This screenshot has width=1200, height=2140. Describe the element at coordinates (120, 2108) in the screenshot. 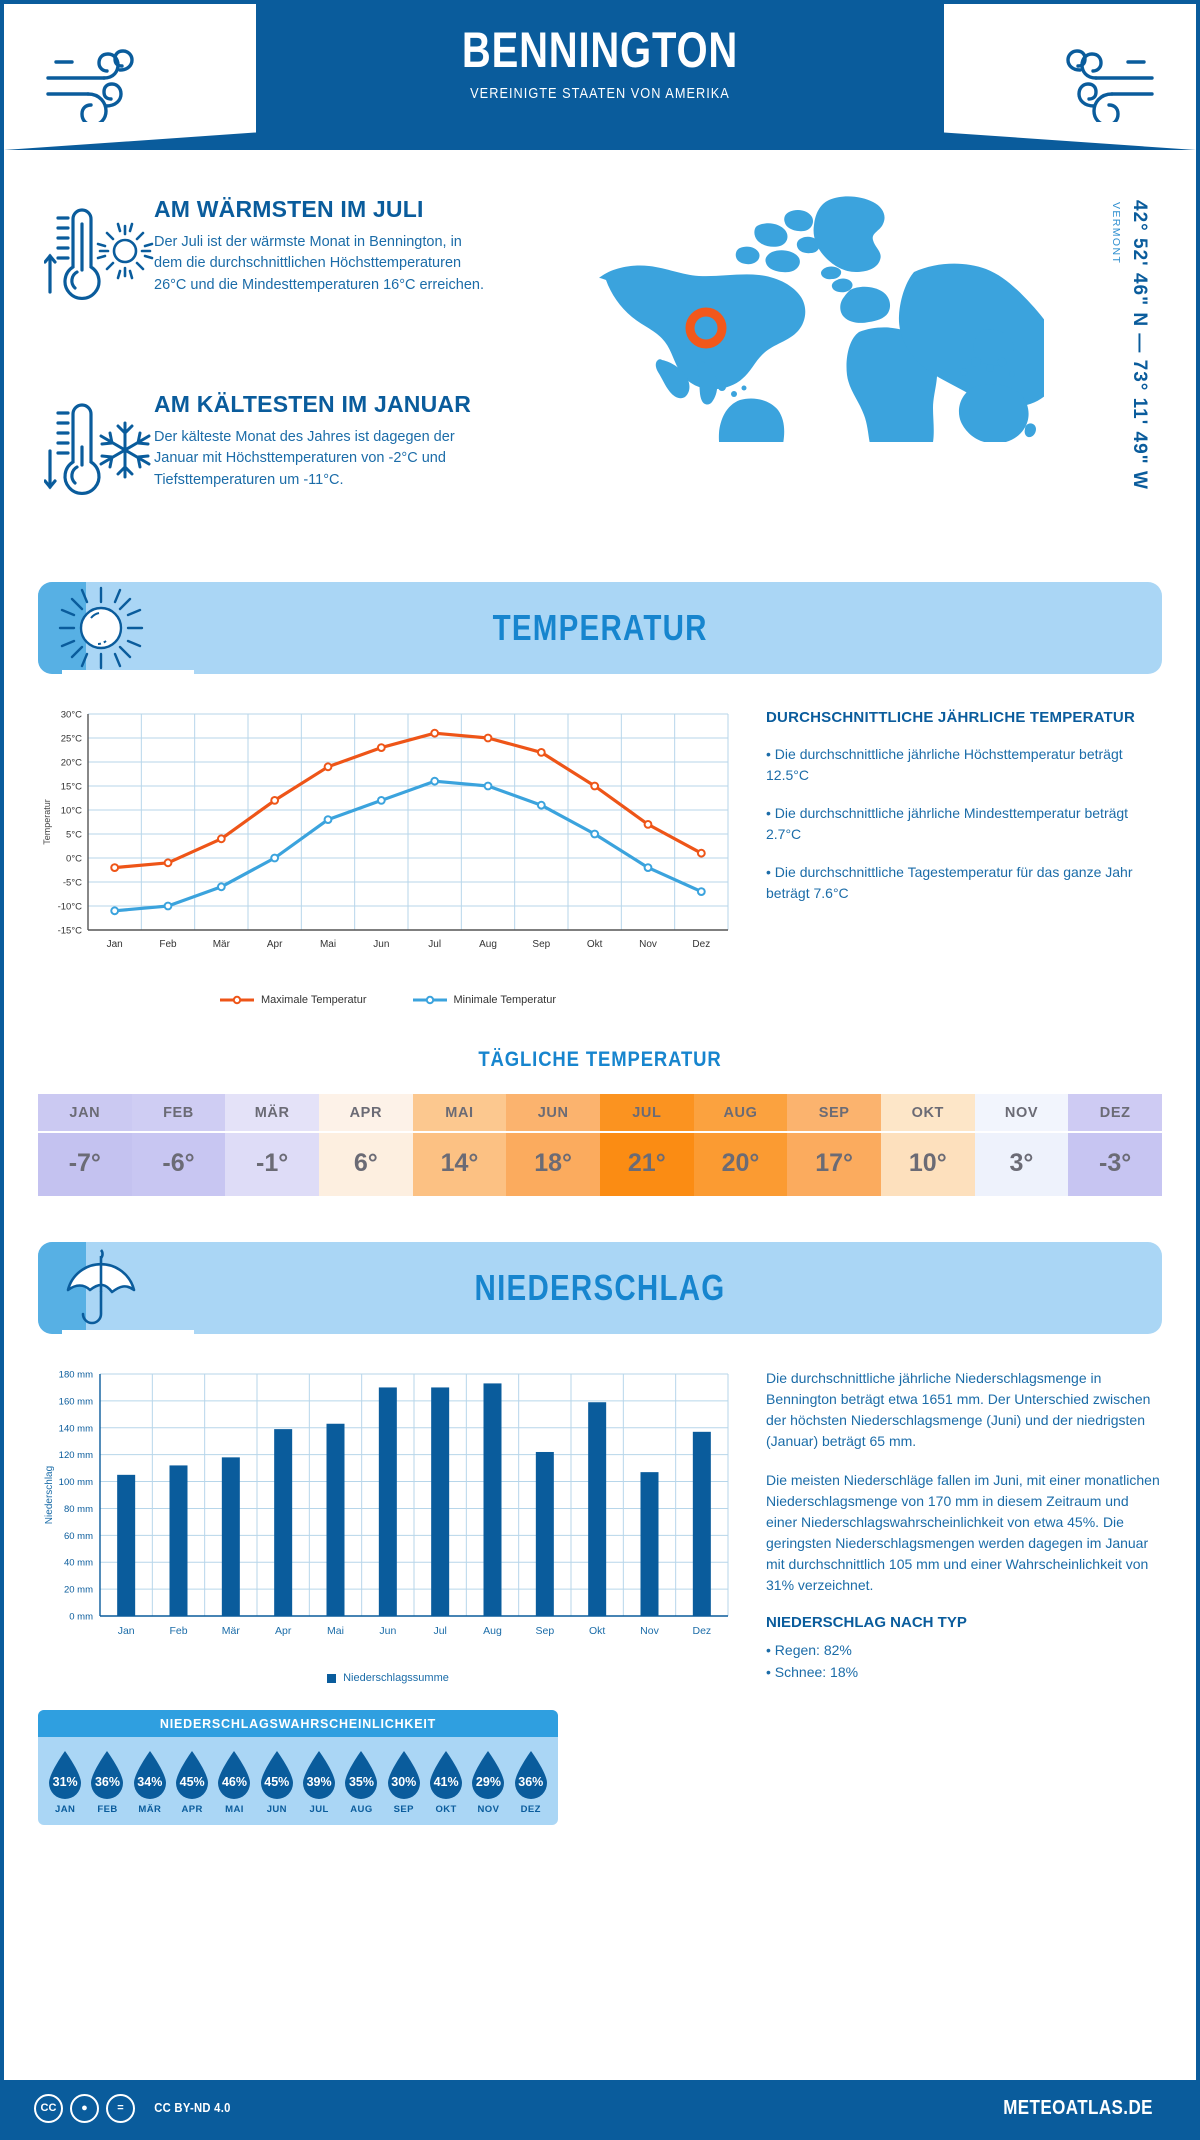

I see `no-derivatives-icon: =` at that location.